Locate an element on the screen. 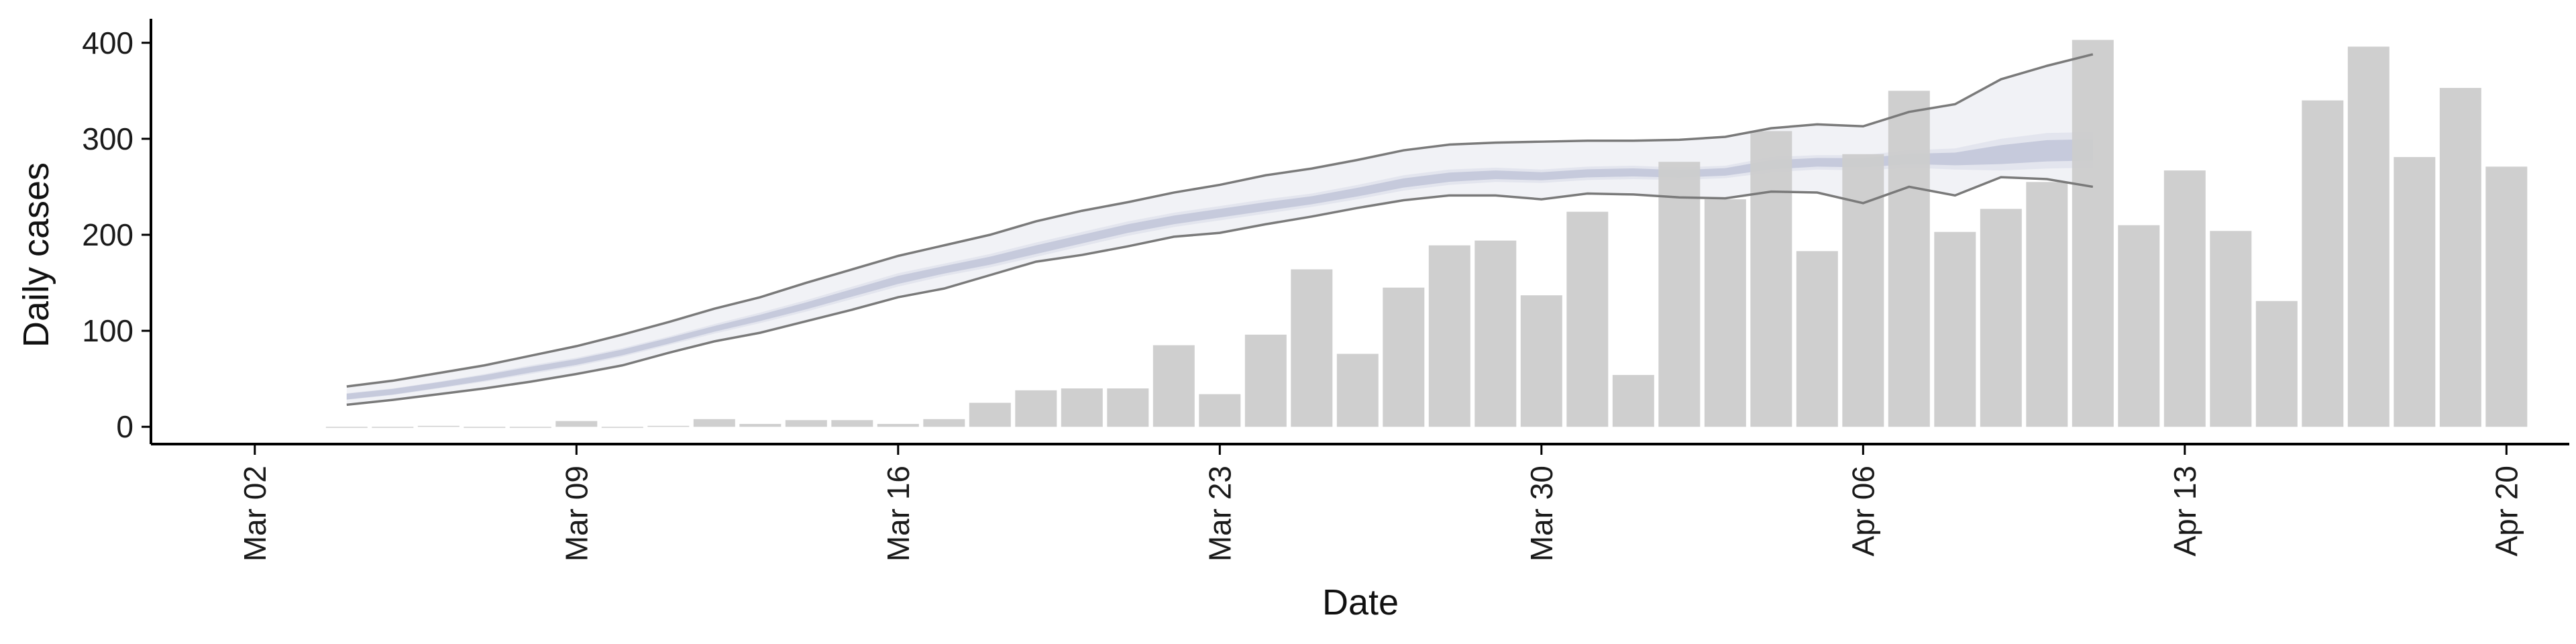 The height and width of the screenshot is (644, 2576). y-tick-label-100: 100 is located at coordinates (107, 330).